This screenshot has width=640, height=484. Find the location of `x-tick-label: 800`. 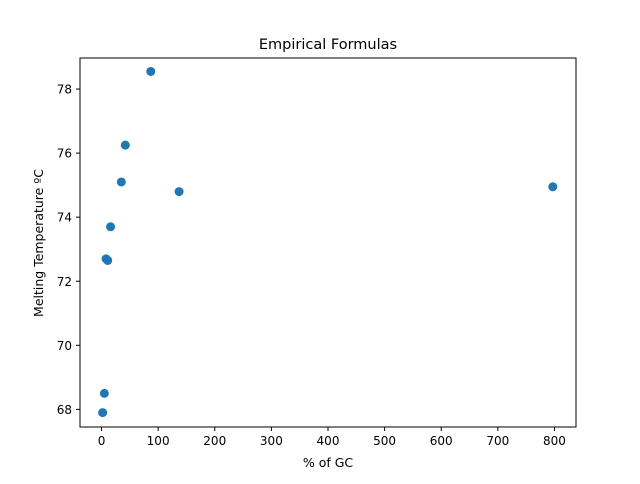

x-tick-label: 800 is located at coordinates (554, 441).